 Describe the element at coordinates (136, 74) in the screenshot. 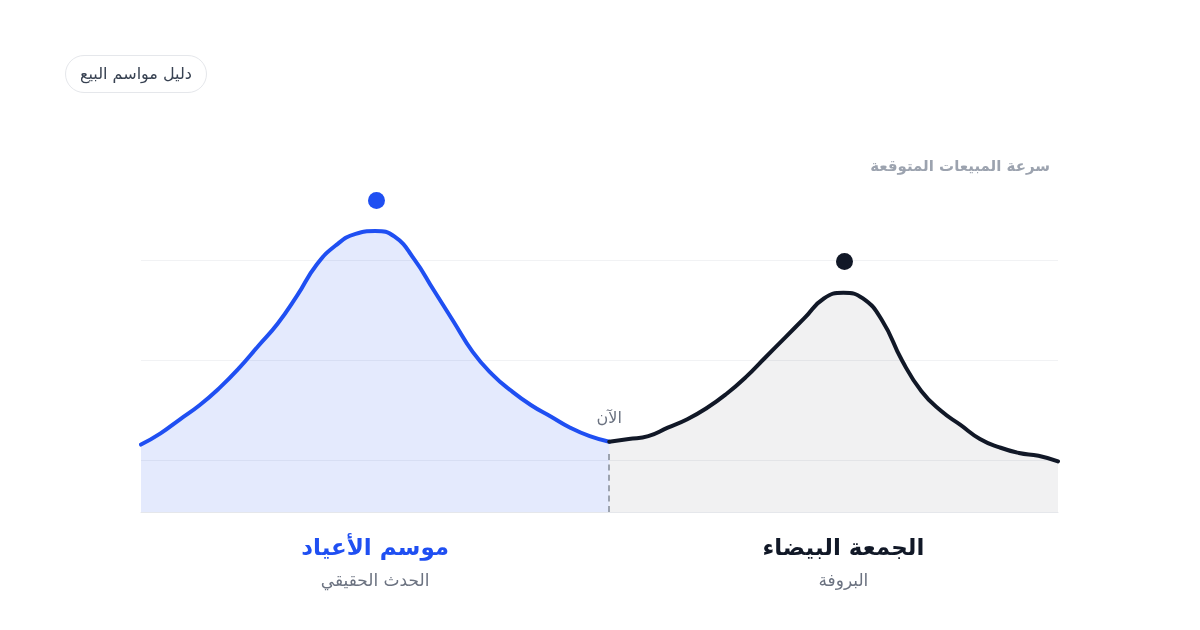

I see `chart-title: دليل مواسم البيع` at that location.